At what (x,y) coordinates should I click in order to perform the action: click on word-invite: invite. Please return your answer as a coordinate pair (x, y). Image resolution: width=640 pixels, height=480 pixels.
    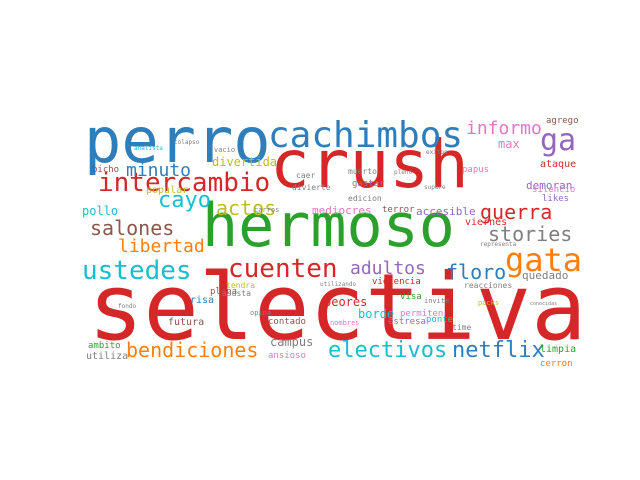
    Looking at the image, I should click on (437, 301).